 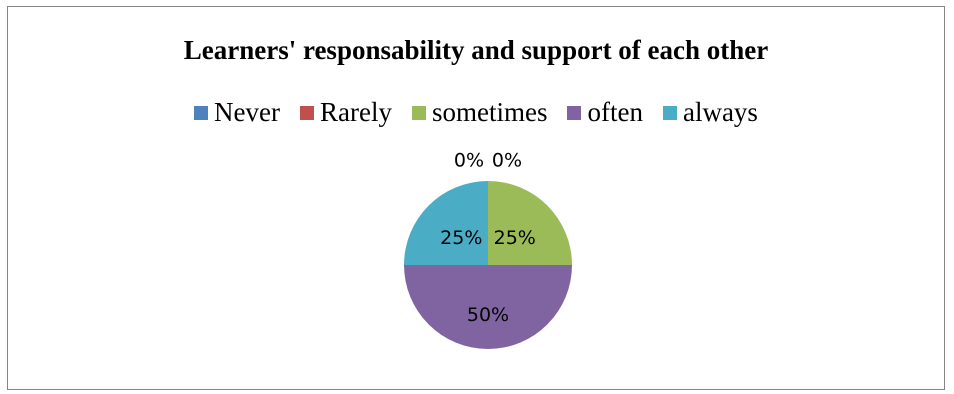 I want to click on legend-item-always: always, so click(x=710, y=112).